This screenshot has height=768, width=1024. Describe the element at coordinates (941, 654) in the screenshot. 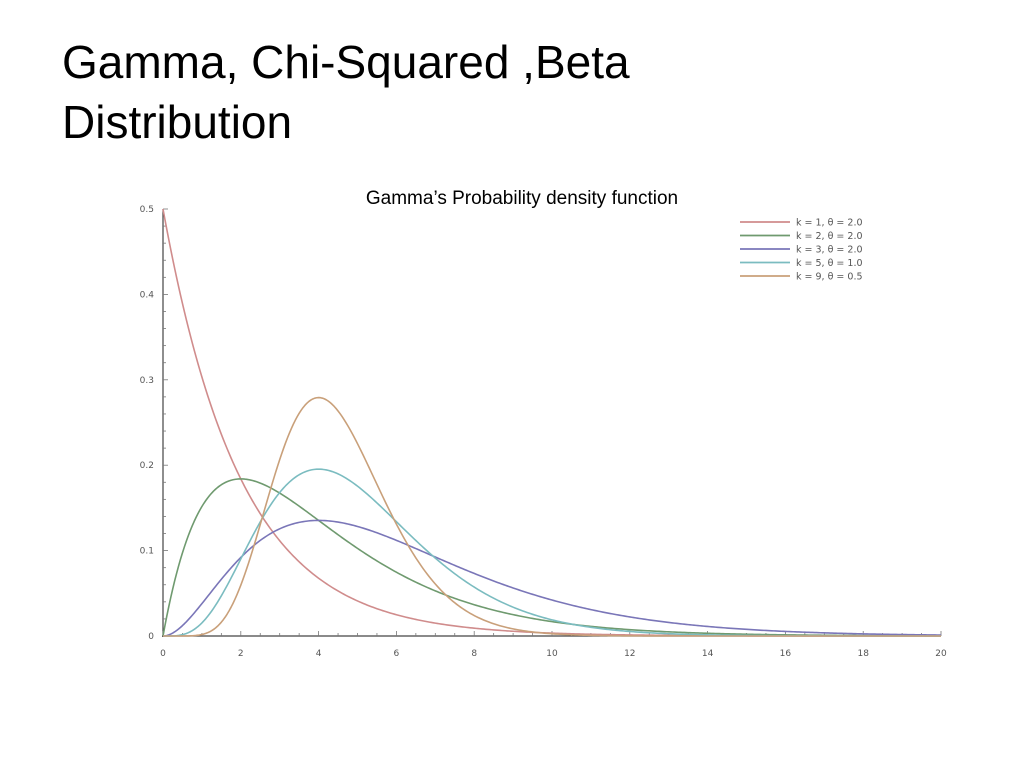

I see `x-tick-label: 20` at that location.